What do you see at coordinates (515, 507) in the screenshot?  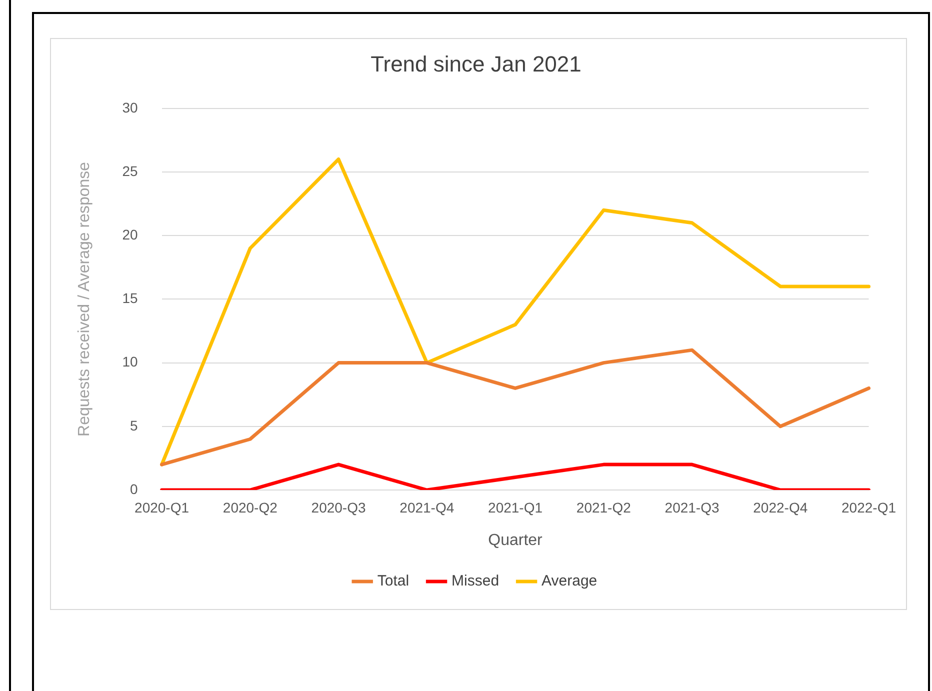 I see `x-tick-label: 2021-Q1` at bounding box center [515, 507].